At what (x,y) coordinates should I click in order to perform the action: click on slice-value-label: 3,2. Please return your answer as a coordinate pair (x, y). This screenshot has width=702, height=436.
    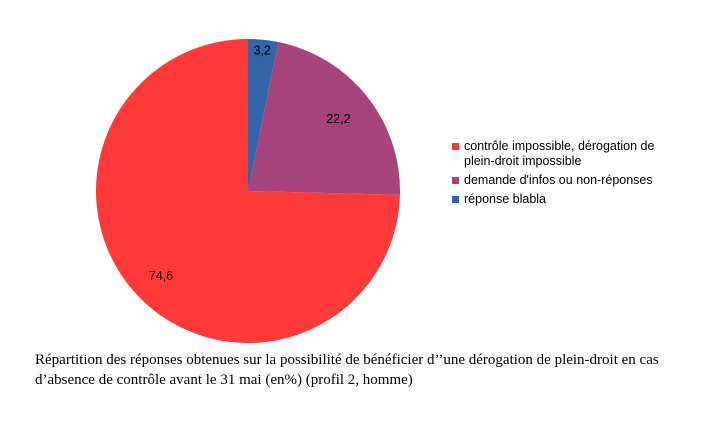
    Looking at the image, I should click on (261, 50).